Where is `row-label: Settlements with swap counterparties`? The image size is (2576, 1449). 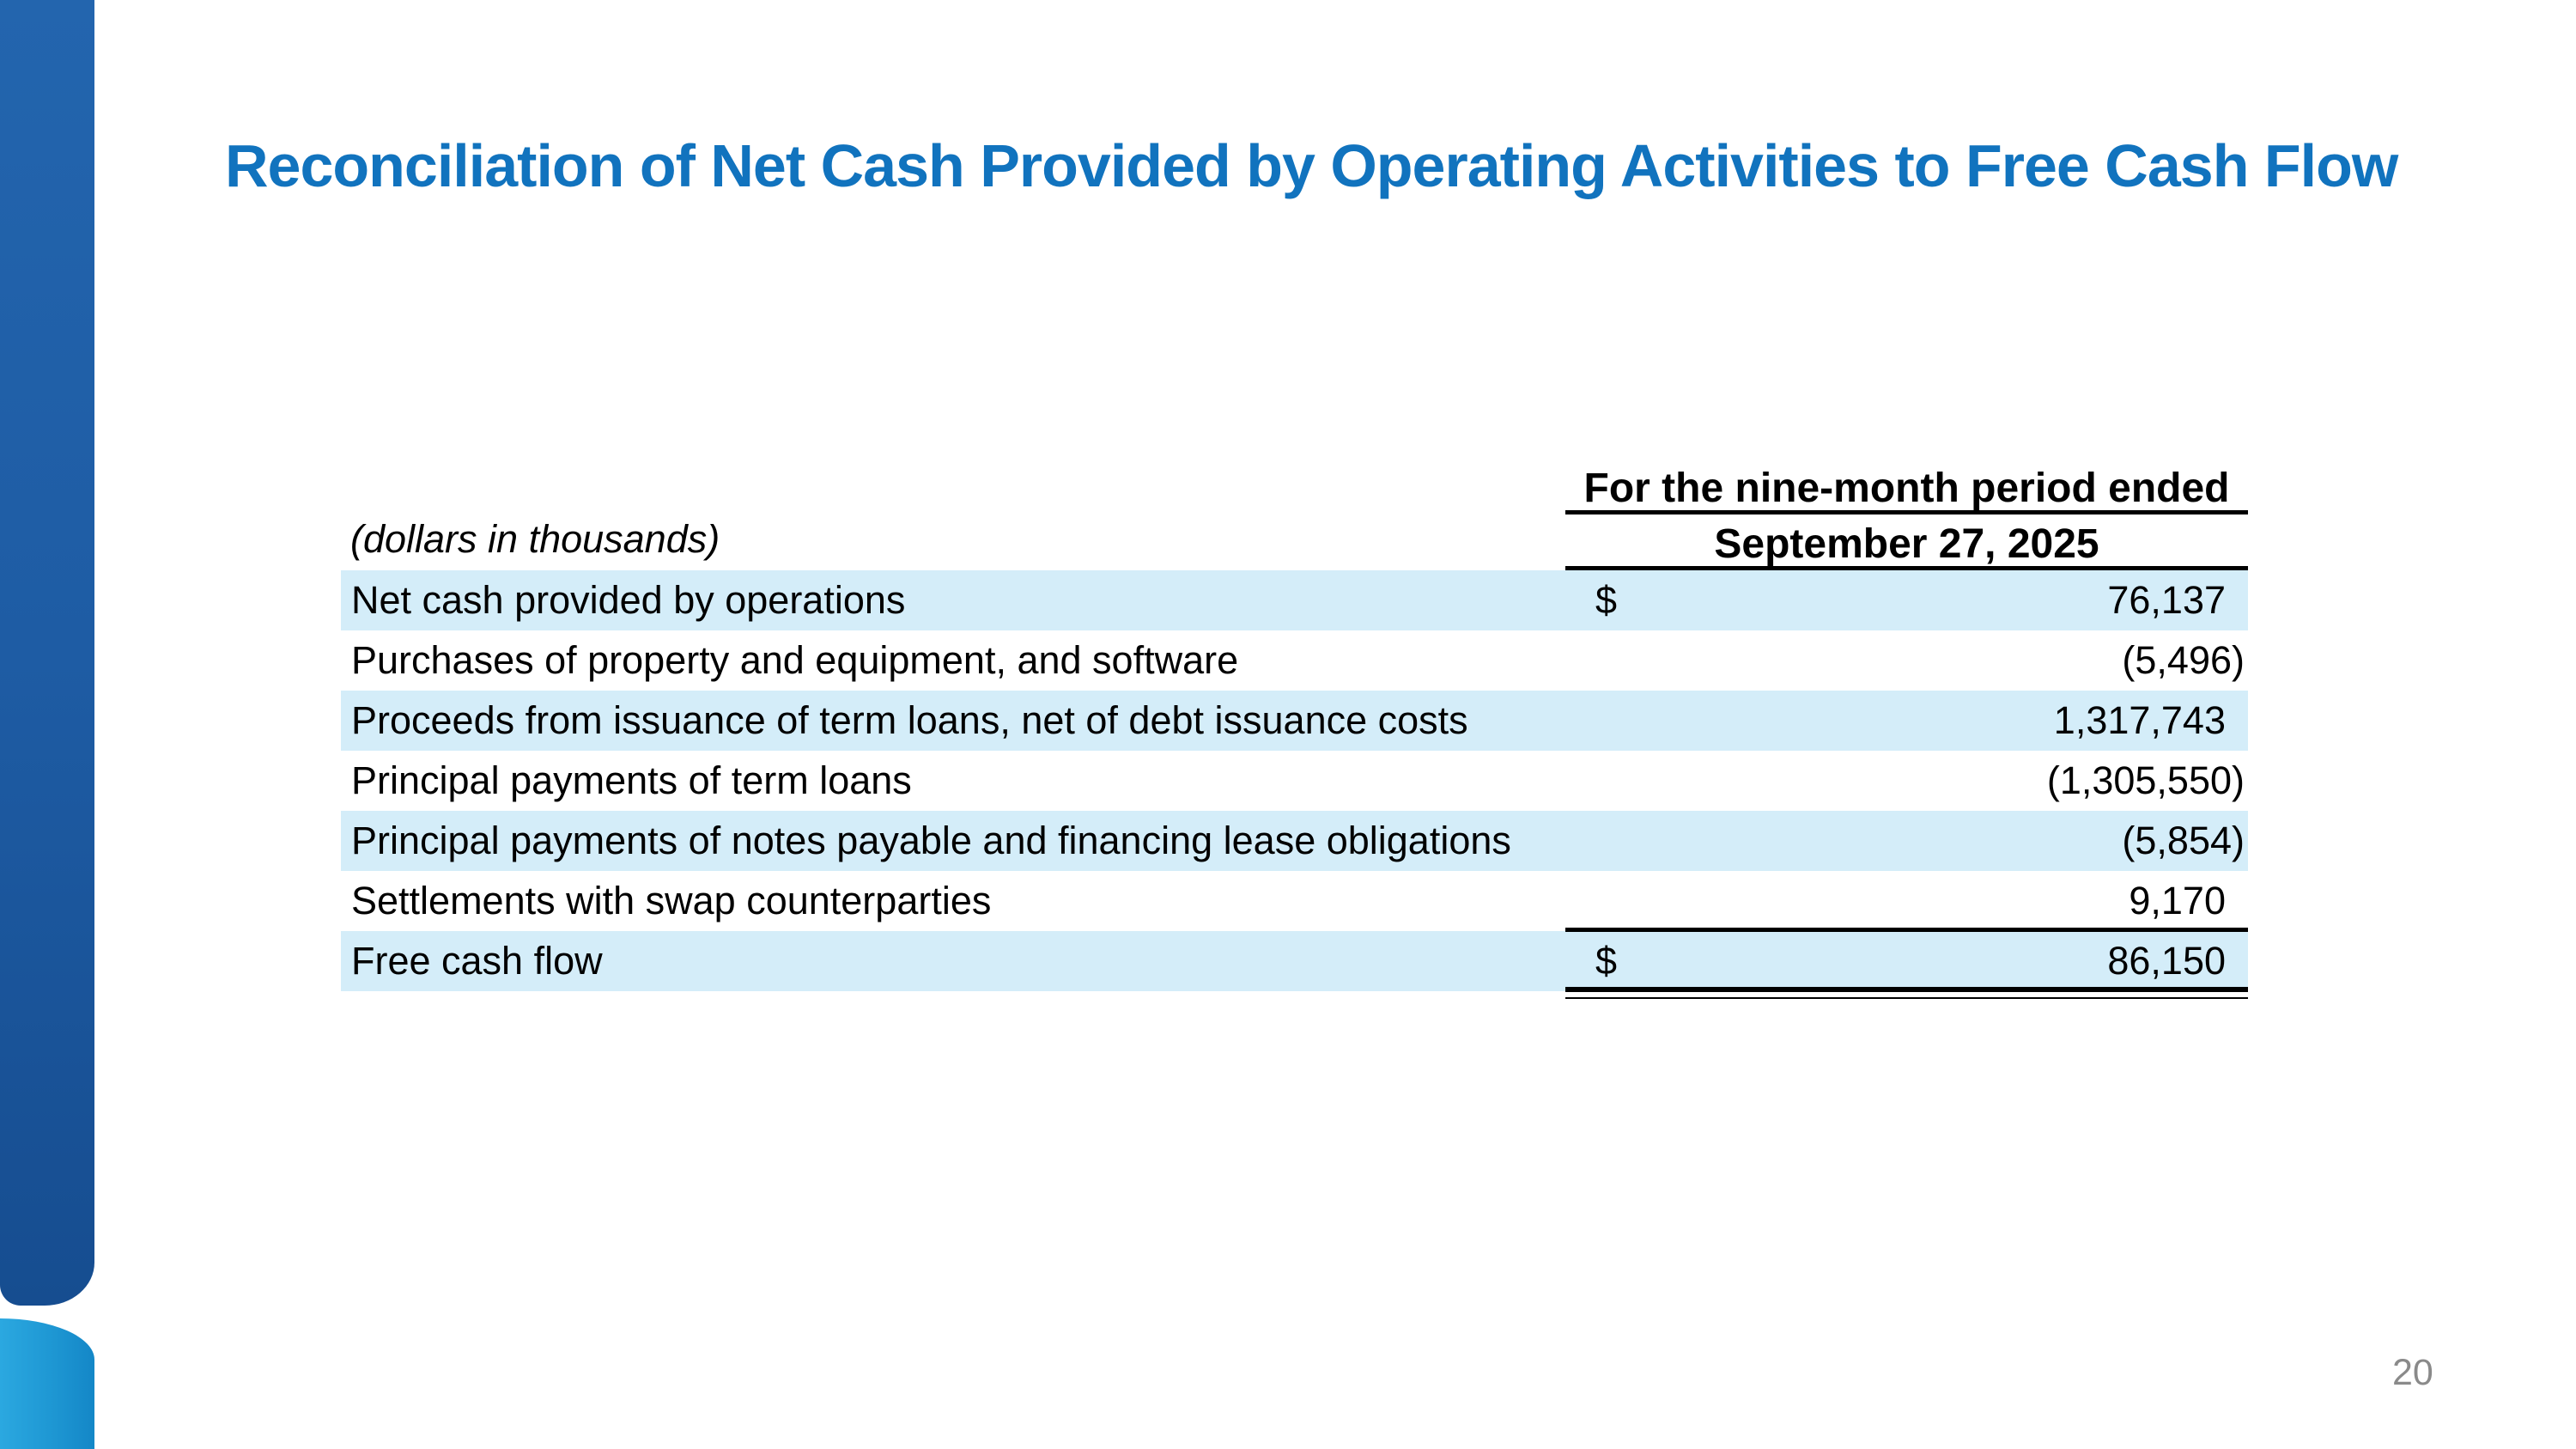
row-label: Settlements with swap counterparties is located at coordinates (671, 900).